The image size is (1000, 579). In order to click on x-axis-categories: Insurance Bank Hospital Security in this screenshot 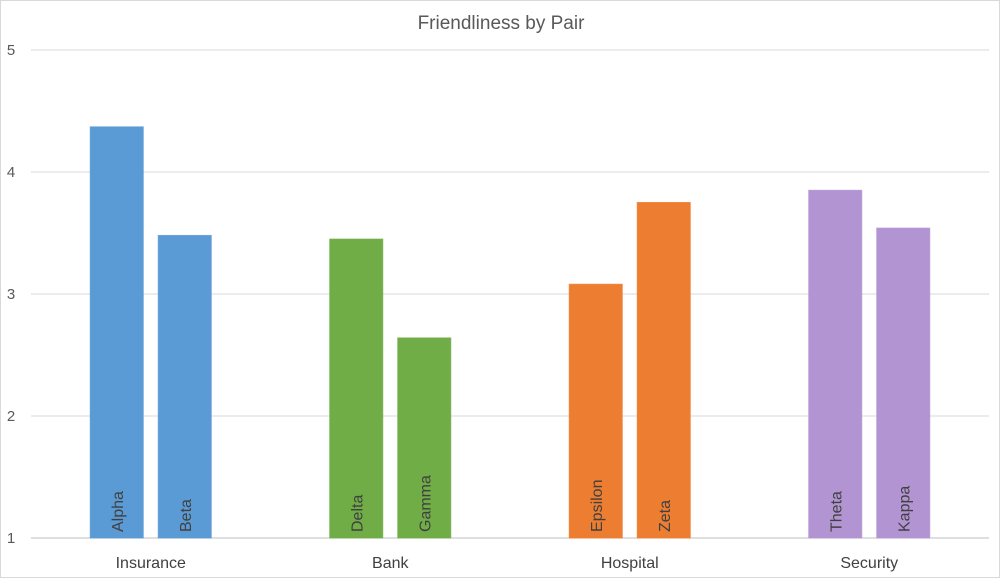, I will do `click(507, 563)`.